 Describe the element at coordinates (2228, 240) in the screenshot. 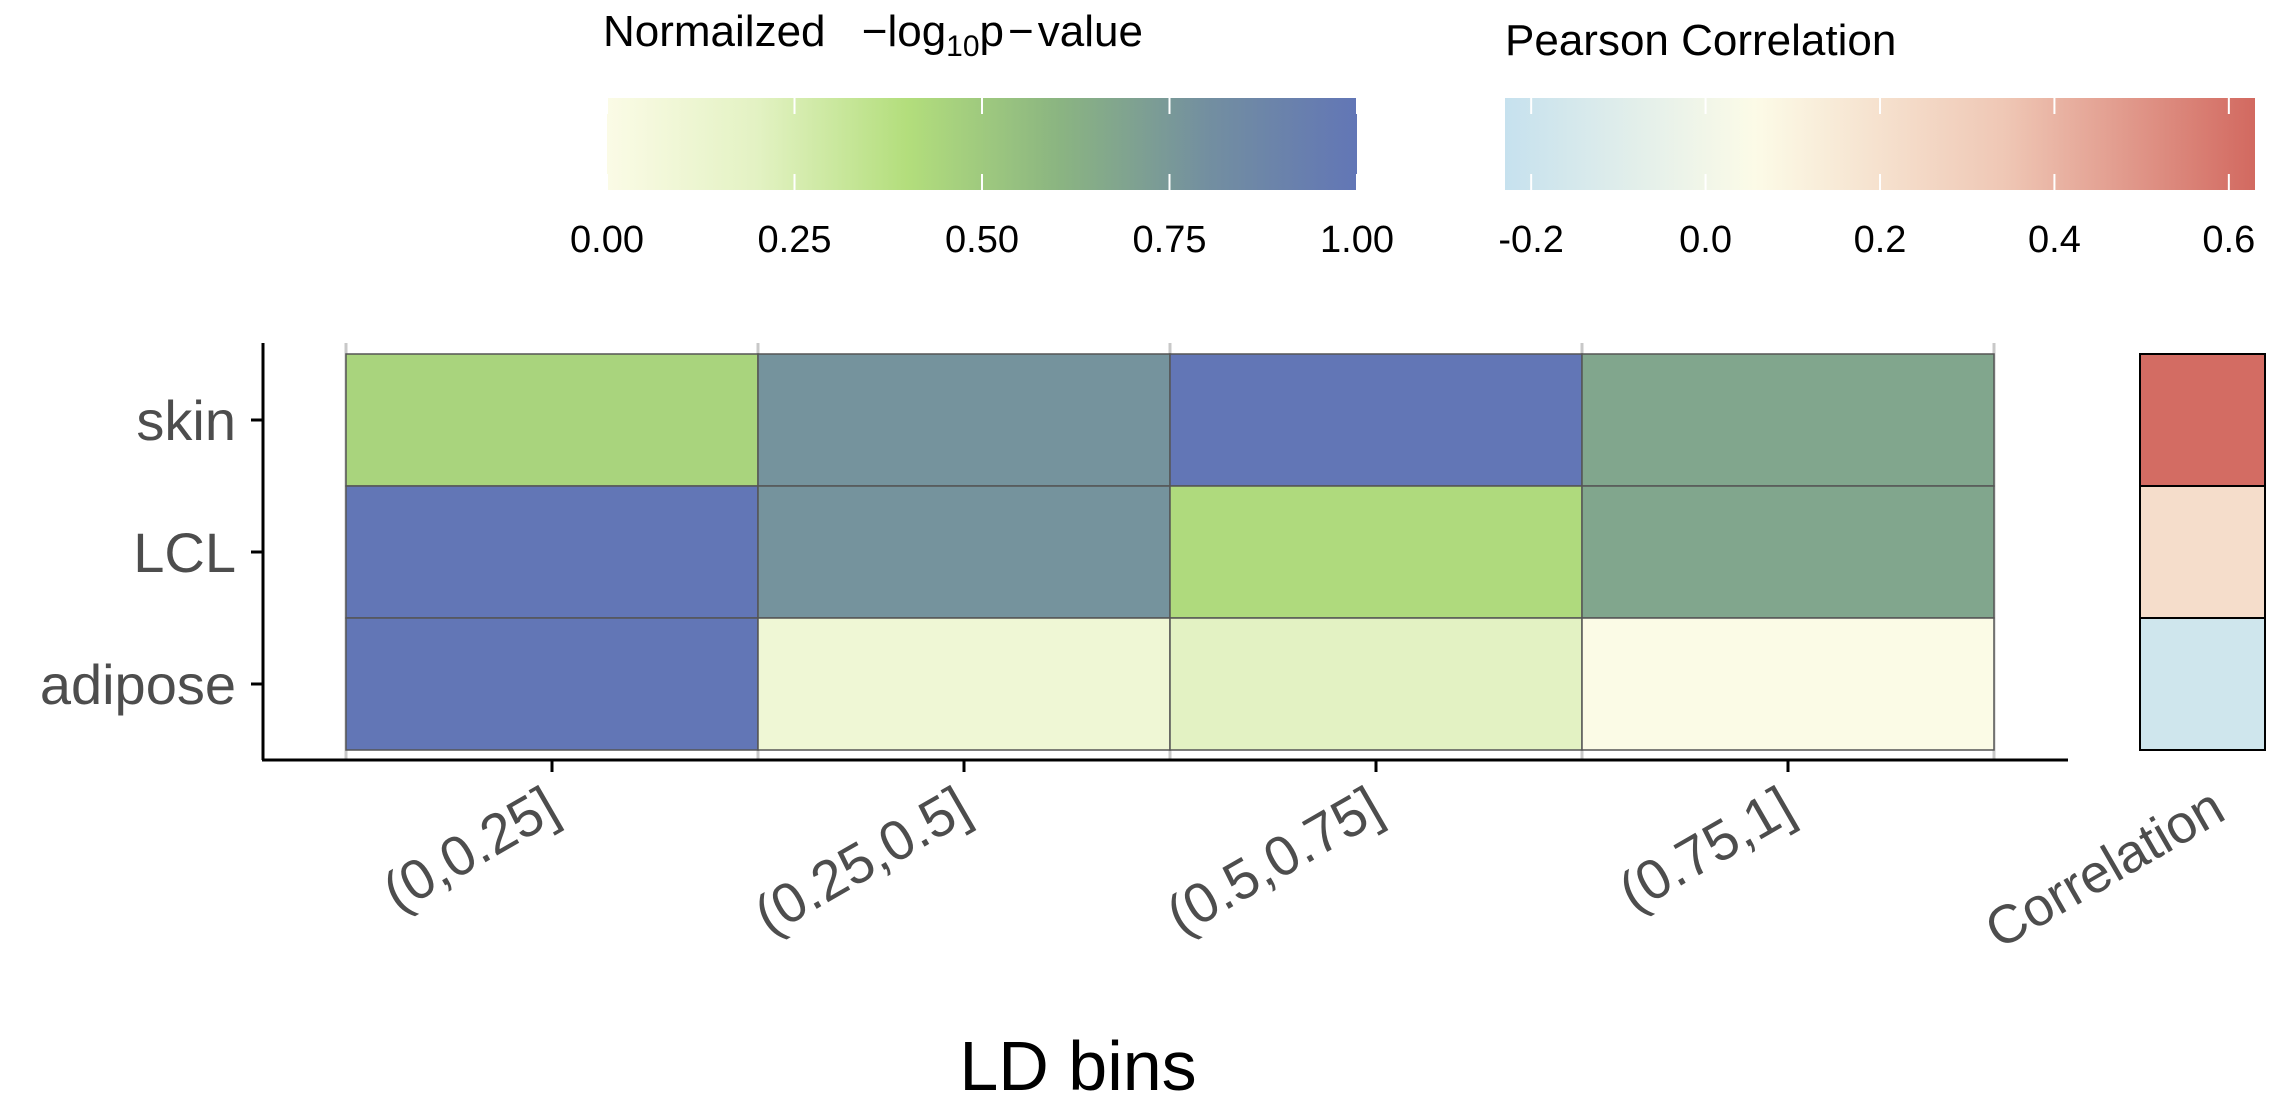

I see `correlation-tick-label: 0.6` at that location.